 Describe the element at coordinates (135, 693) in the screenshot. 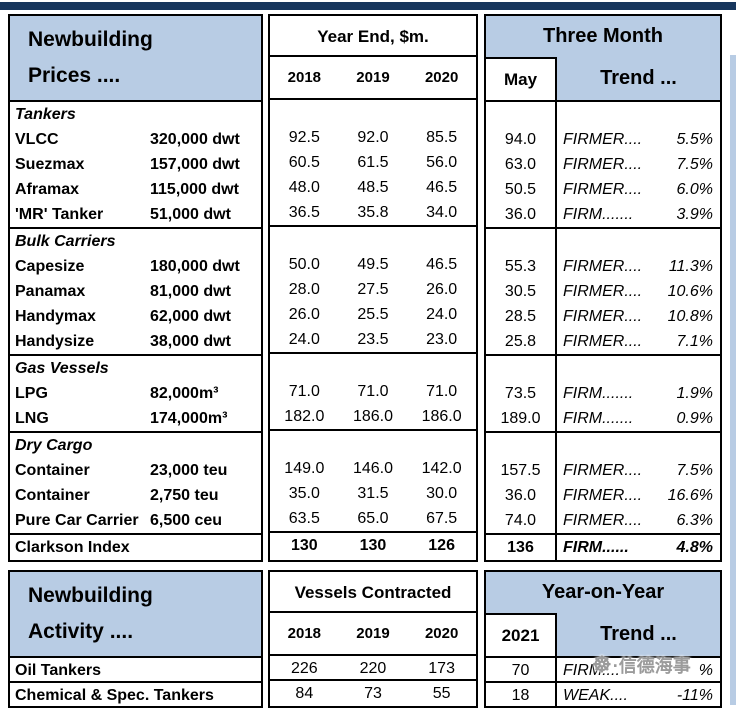

I see `activity-row-label: Chemical & Spec. Tankers` at that location.